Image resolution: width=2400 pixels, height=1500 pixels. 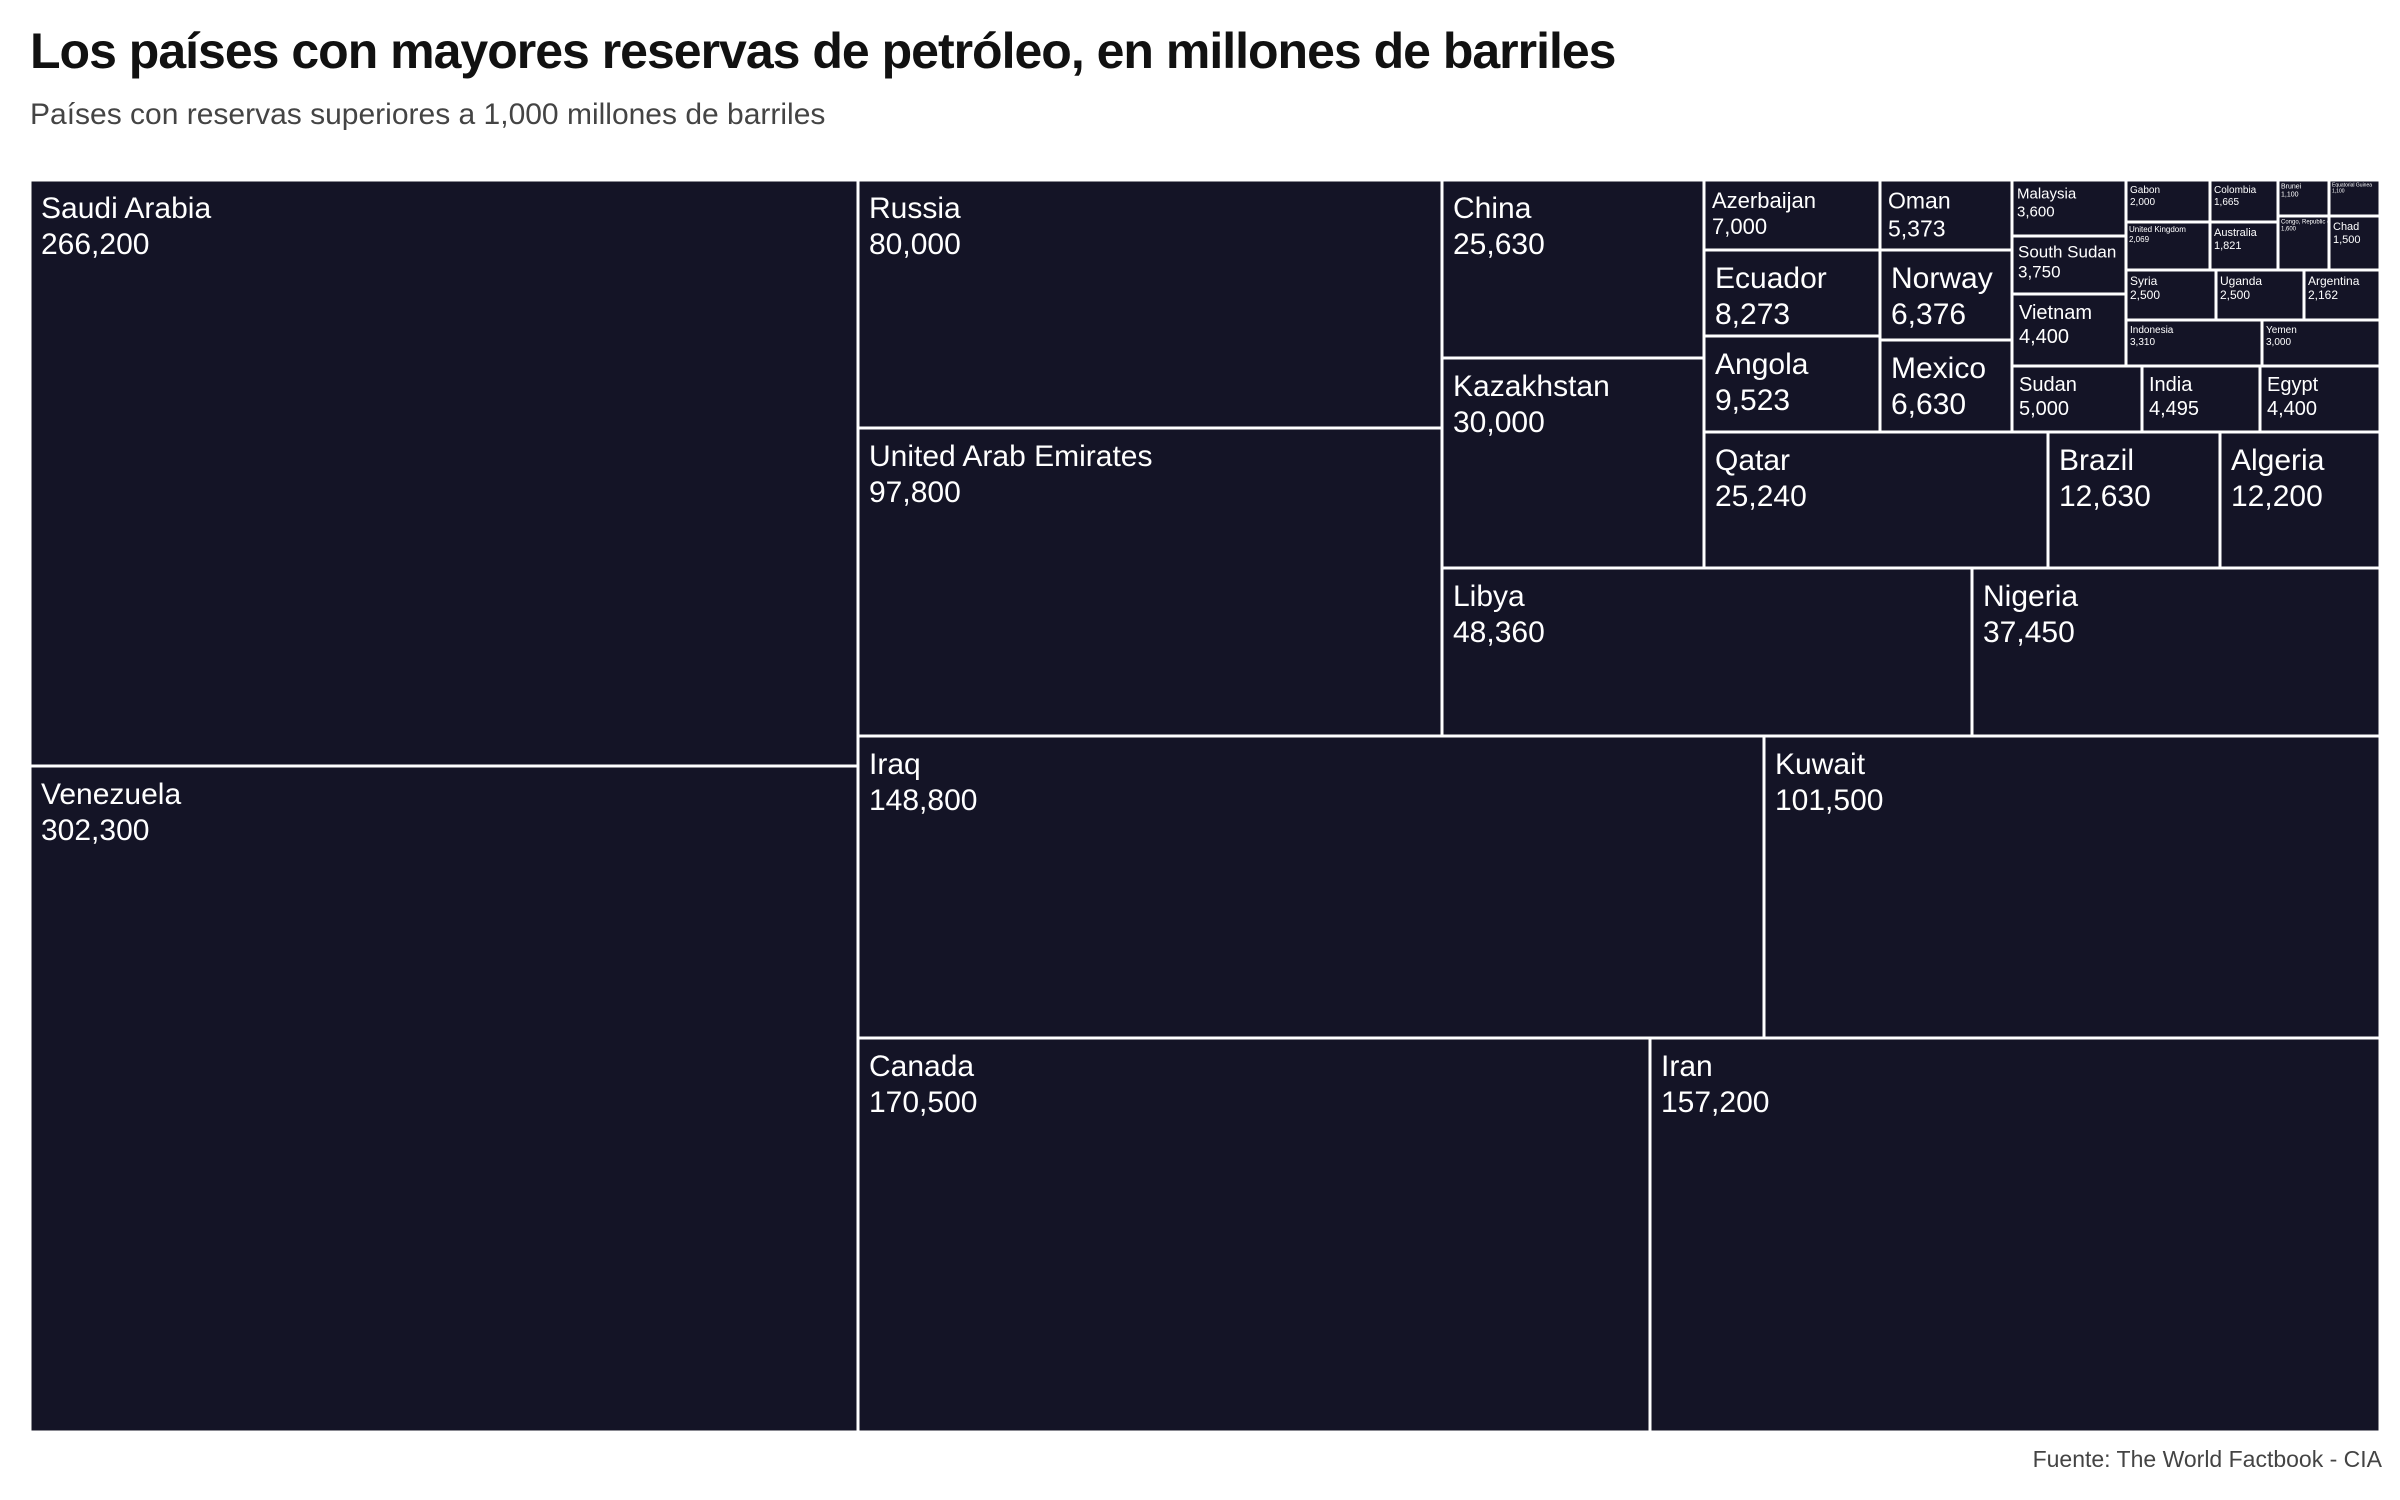 What do you see at coordinates (1687, 1066) in the screenshot?
I see `treemap-label-name: Iran` at bounding box center [1687, 1066].